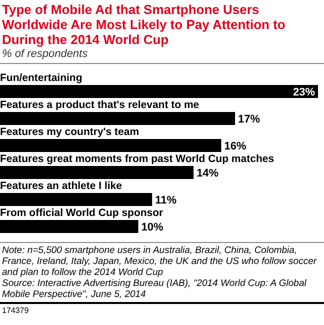 The image size is (324, 325). What do you see at coordinates (166, 200) in the screenshot?
I see `data-label: 11%` at bounding box center [166, 200].